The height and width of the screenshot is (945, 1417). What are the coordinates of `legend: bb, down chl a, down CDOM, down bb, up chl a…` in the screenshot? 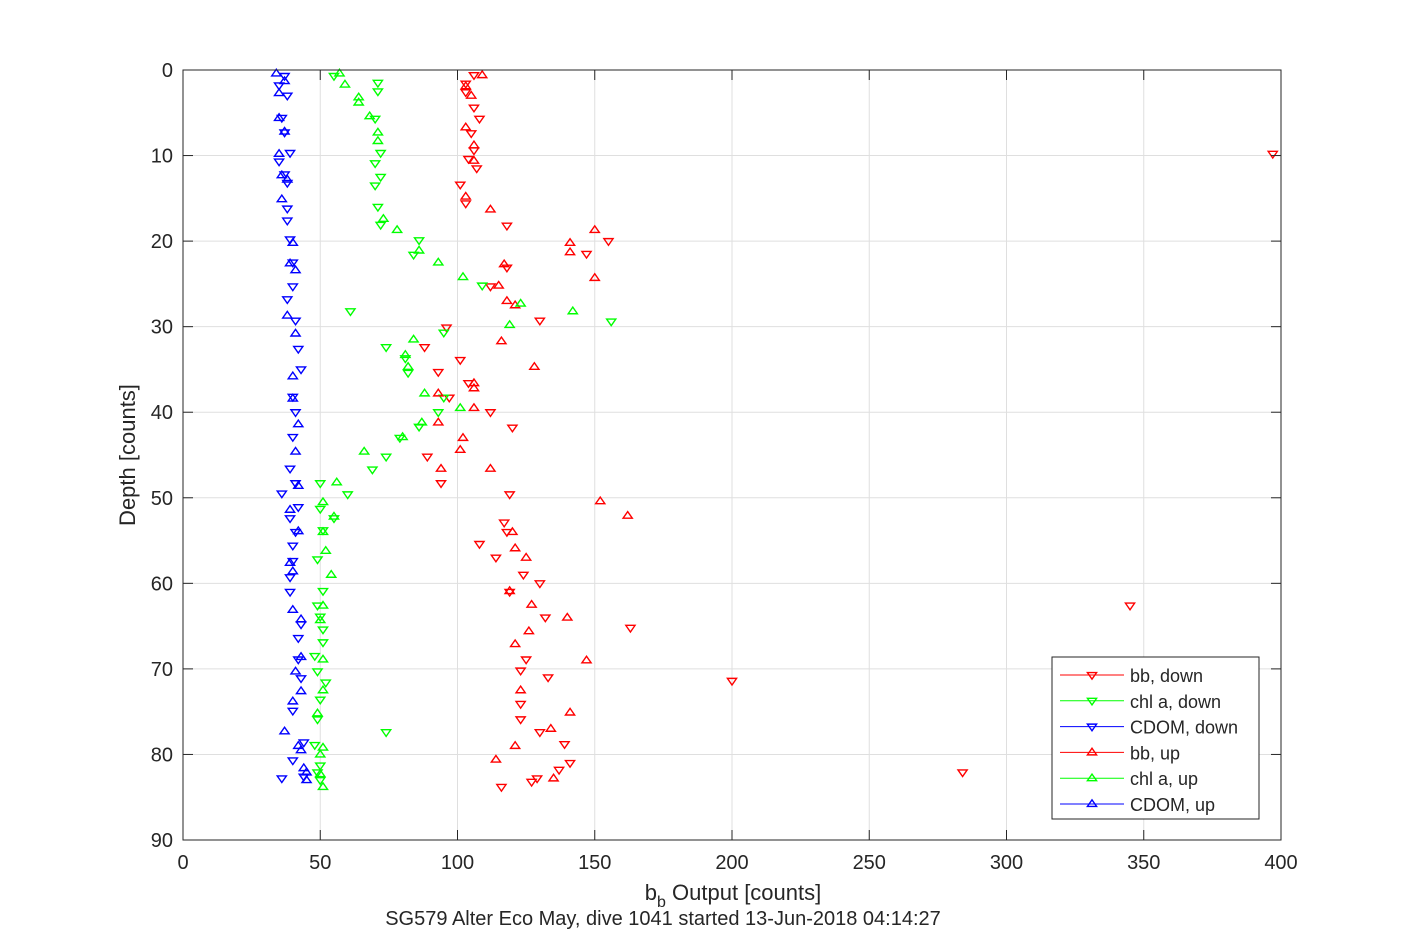 It's located at (1155, 738).